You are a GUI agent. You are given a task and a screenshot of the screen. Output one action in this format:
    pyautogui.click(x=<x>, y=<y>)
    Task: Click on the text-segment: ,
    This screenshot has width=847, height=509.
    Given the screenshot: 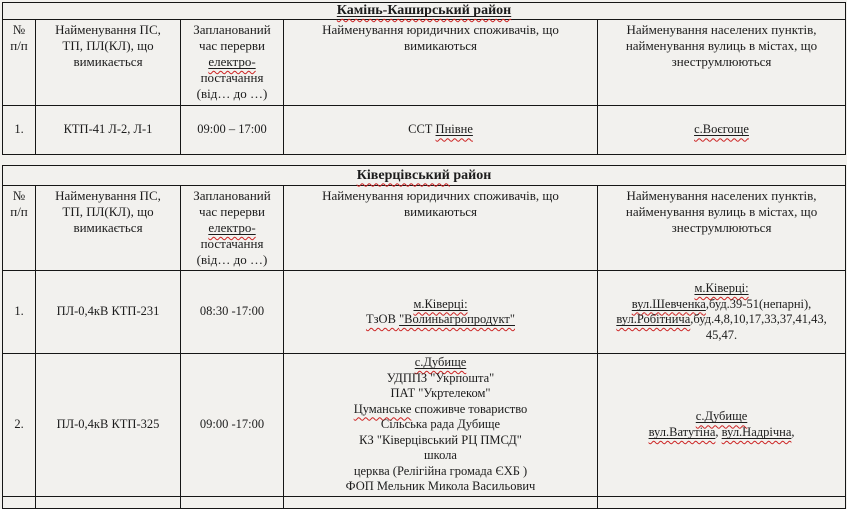 What is the action you would take?
    pyautogui.click(x=793, y=431)
    